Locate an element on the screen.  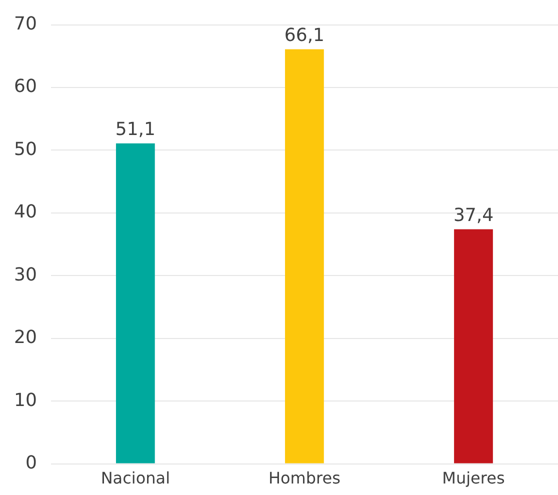
x-tick-label: Hombres is located at coordinates (304, 478).